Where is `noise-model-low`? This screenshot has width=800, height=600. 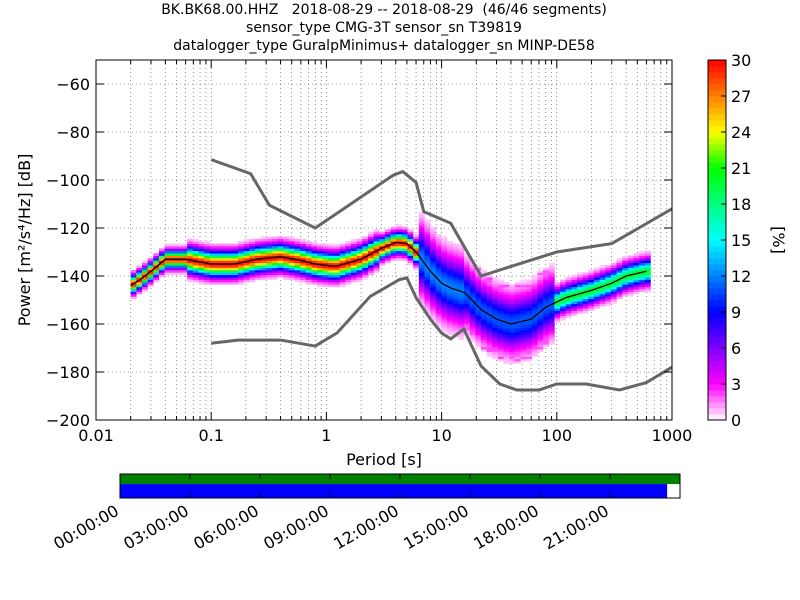 noise-model-low is located at coordinates (442, 334).